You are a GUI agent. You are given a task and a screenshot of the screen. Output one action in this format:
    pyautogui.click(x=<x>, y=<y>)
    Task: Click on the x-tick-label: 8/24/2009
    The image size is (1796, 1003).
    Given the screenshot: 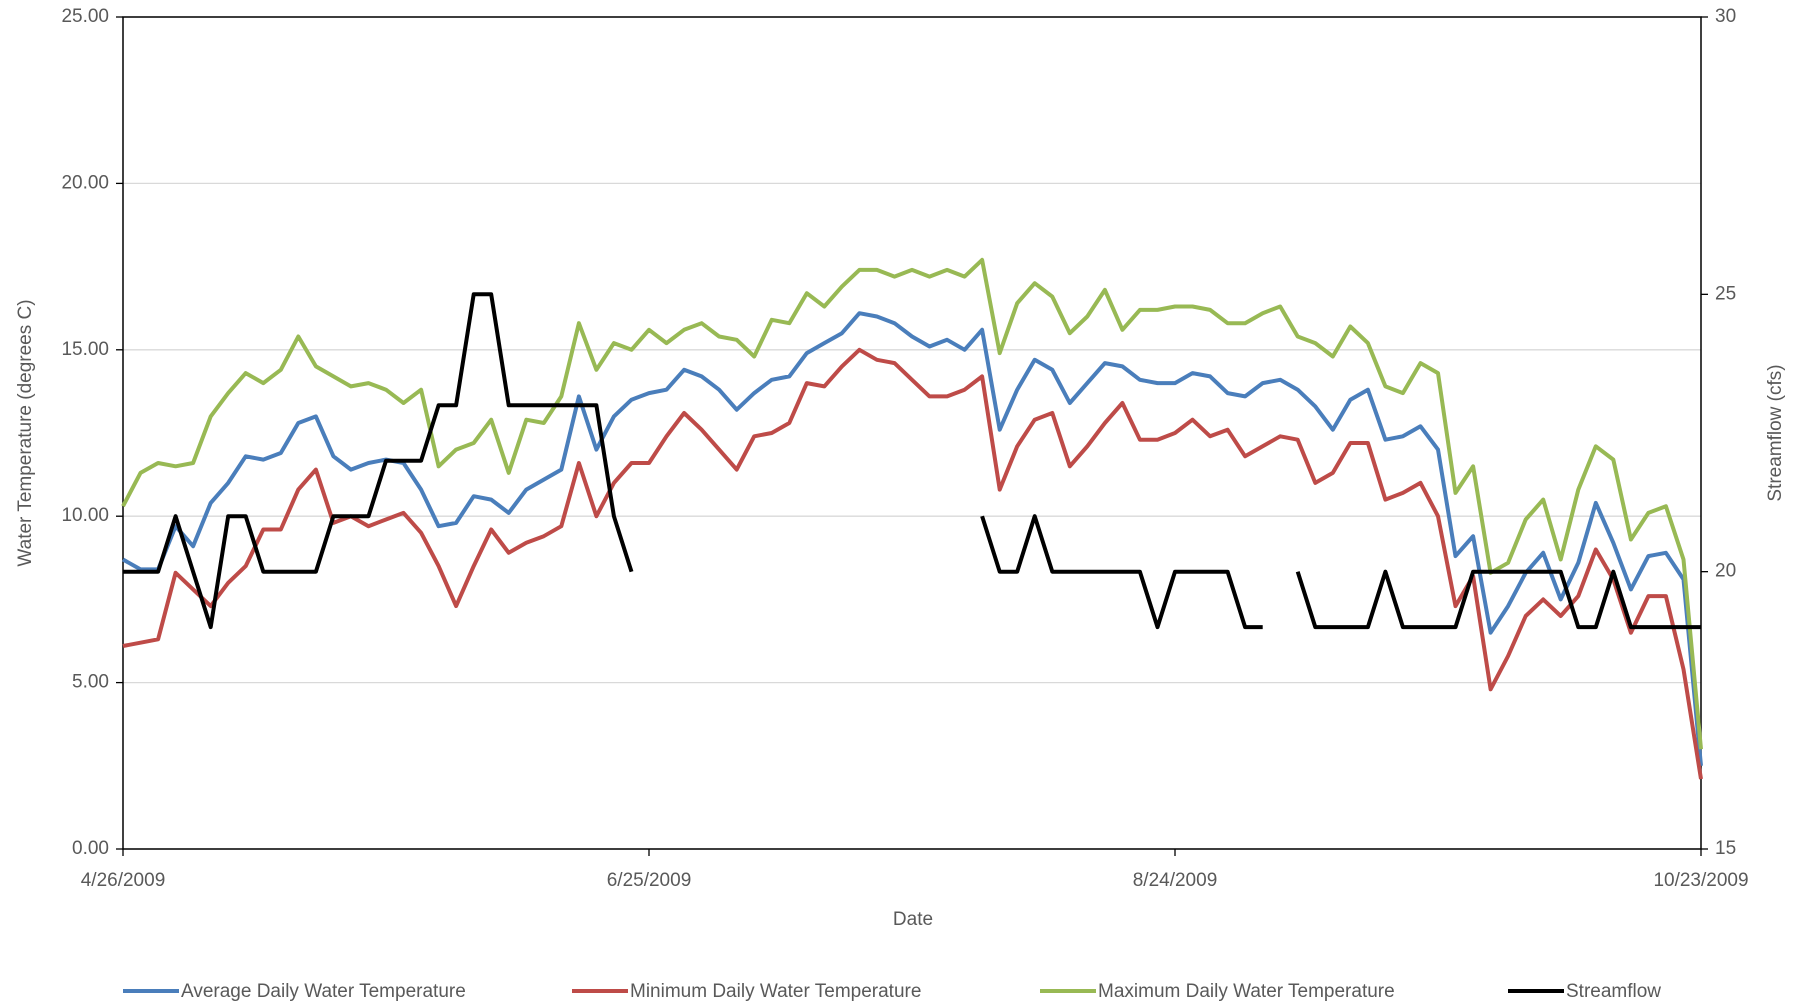 What is the action you would take?
    pyautogui.click(x=1175, y=880)
    